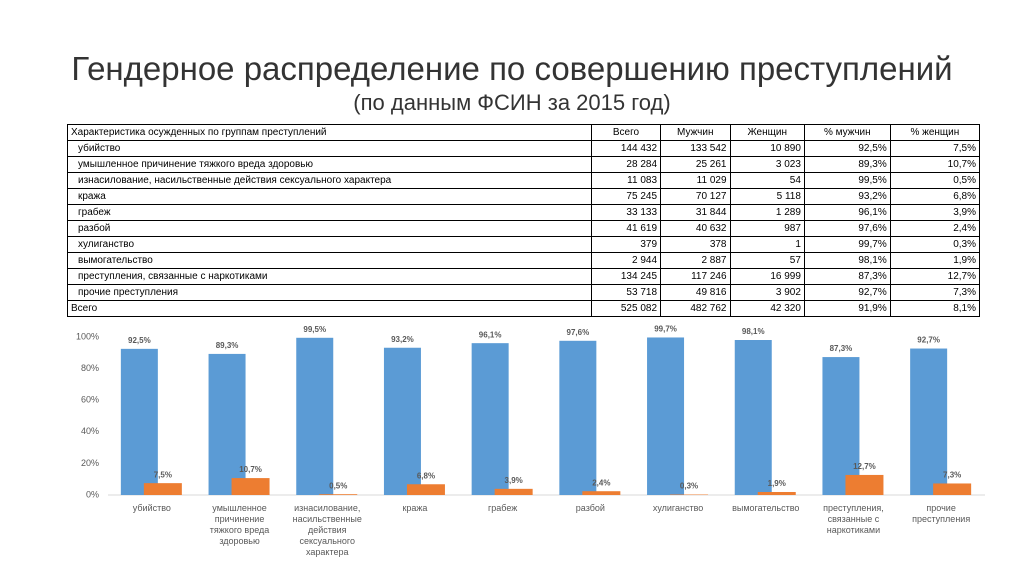  I want to click on table-cell: 91,9%, so click(847, 308).